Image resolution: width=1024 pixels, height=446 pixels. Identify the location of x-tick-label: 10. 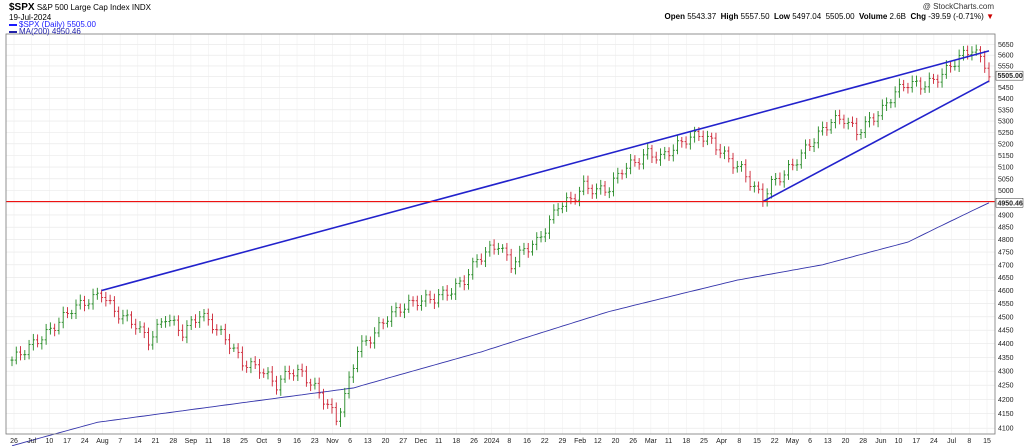
(899, 441).